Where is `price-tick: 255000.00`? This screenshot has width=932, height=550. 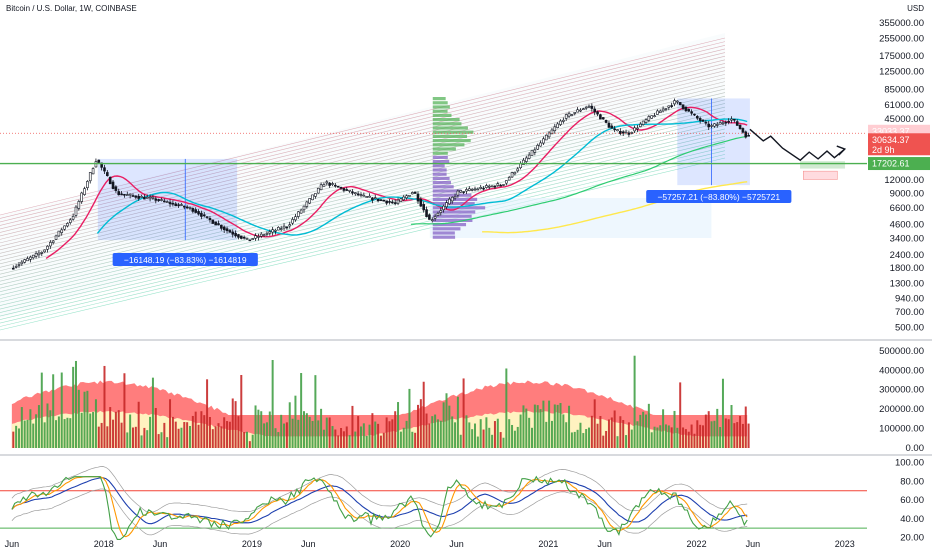 price-tick: 255000.00 is located at coordinates (901, 38).